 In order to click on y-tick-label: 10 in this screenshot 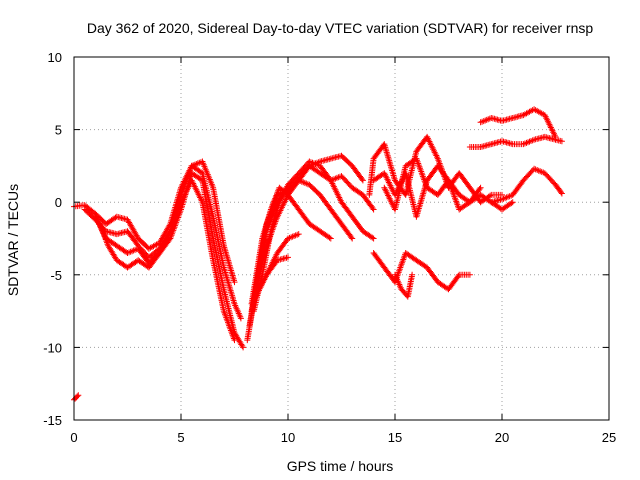, I will do `click(55, 57)`.